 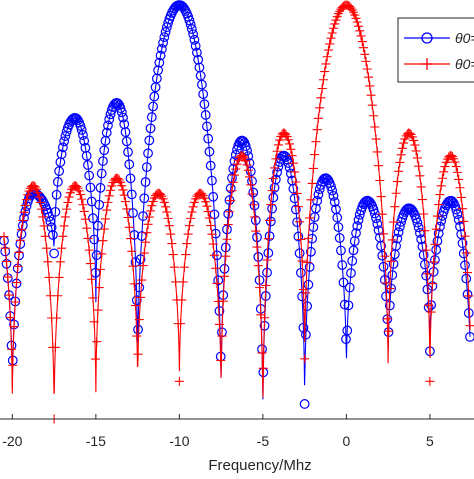 What do you see at coordinates (430, 441) in the screenshot?
I see `x-tick-label: 5` at bounding box center [430, 441].